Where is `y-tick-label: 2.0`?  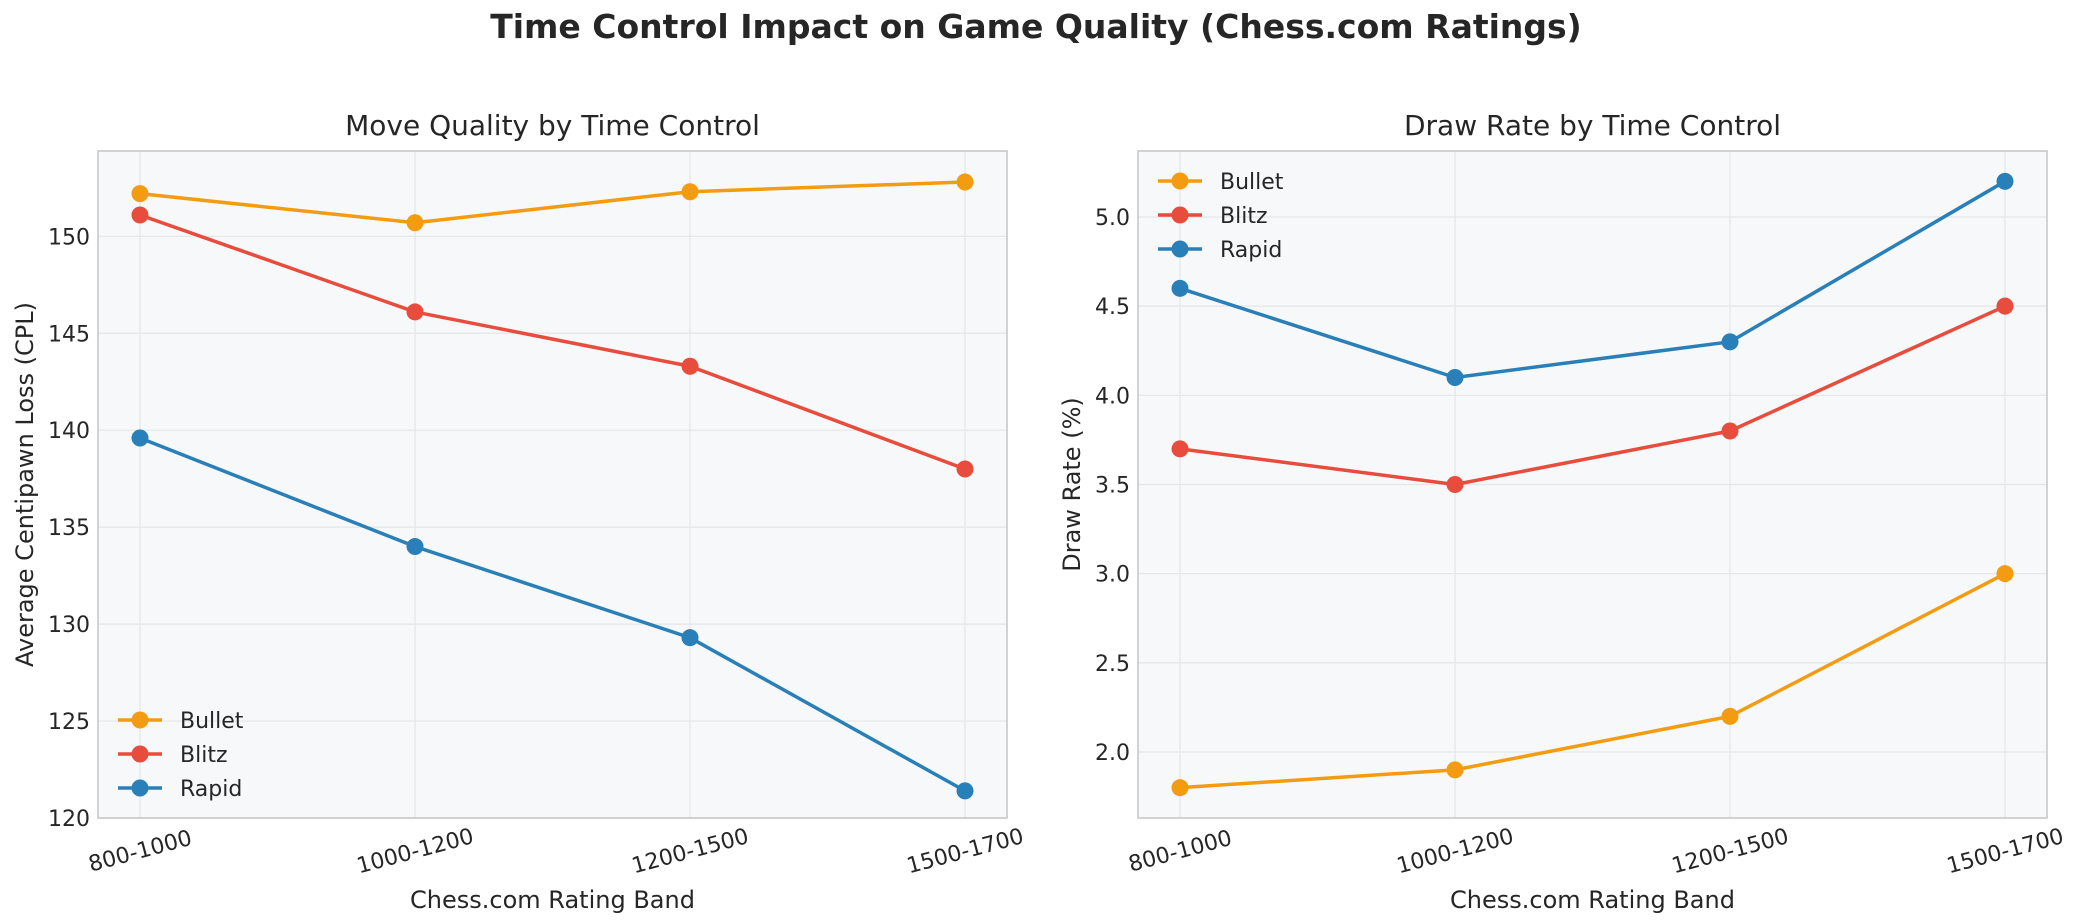 y-tick-label: 2.0 is located at coordinates (1112, 753).